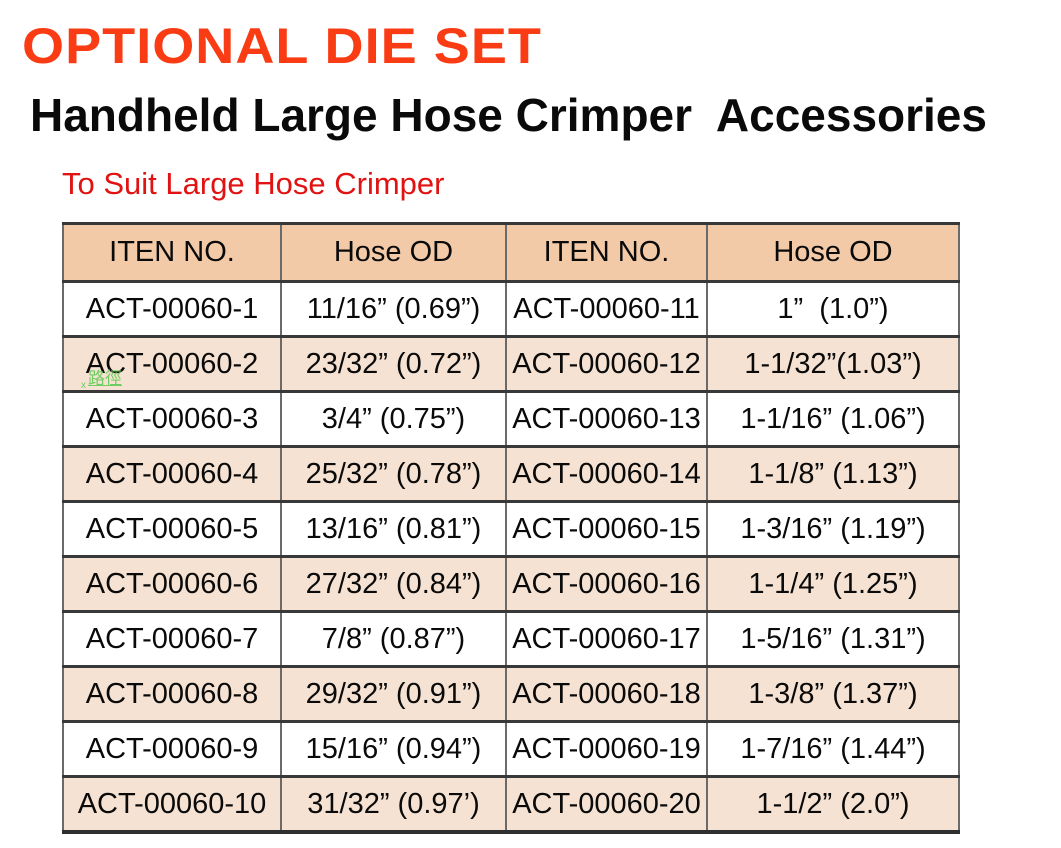 The image size is (1061, 848). Describe the element at coordinates (606, 584) in the screenshot. I see `table-cell: ACT-00060-16` at that location.